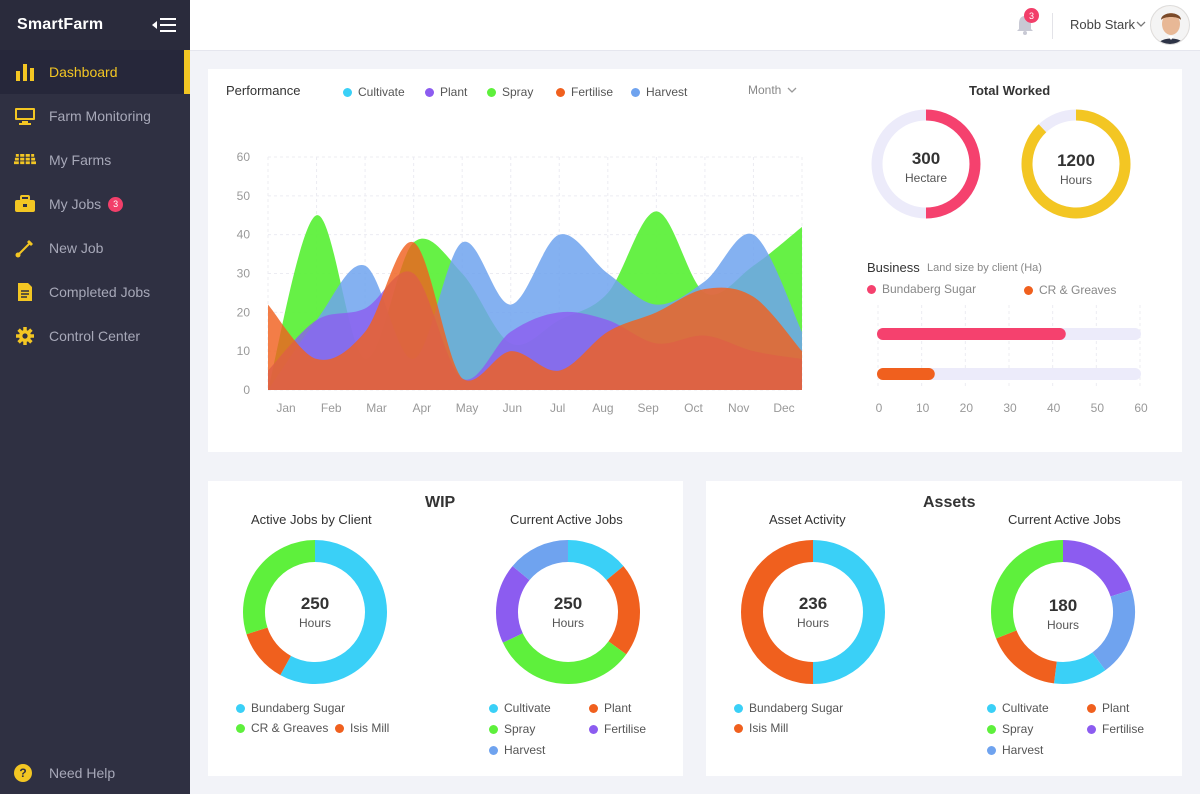  I want to click on farm-icon, so click(25, 160).